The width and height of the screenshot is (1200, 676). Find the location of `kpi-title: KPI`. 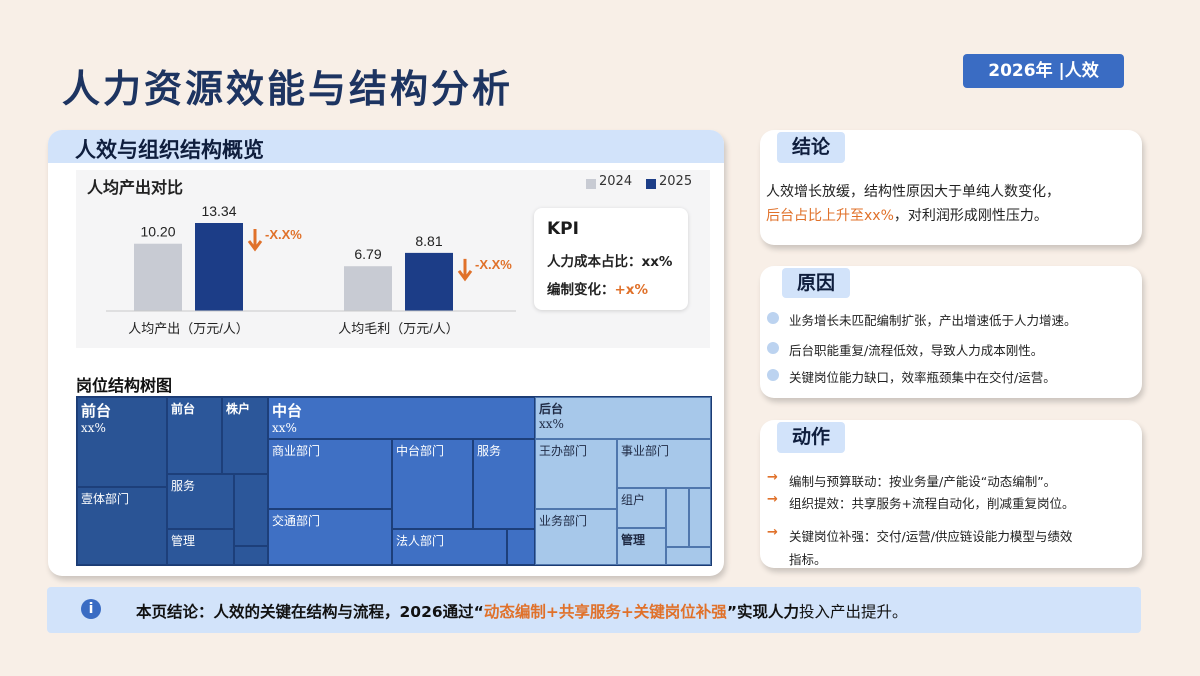

kpi-title: KPI is located at coordinates (563, 229).